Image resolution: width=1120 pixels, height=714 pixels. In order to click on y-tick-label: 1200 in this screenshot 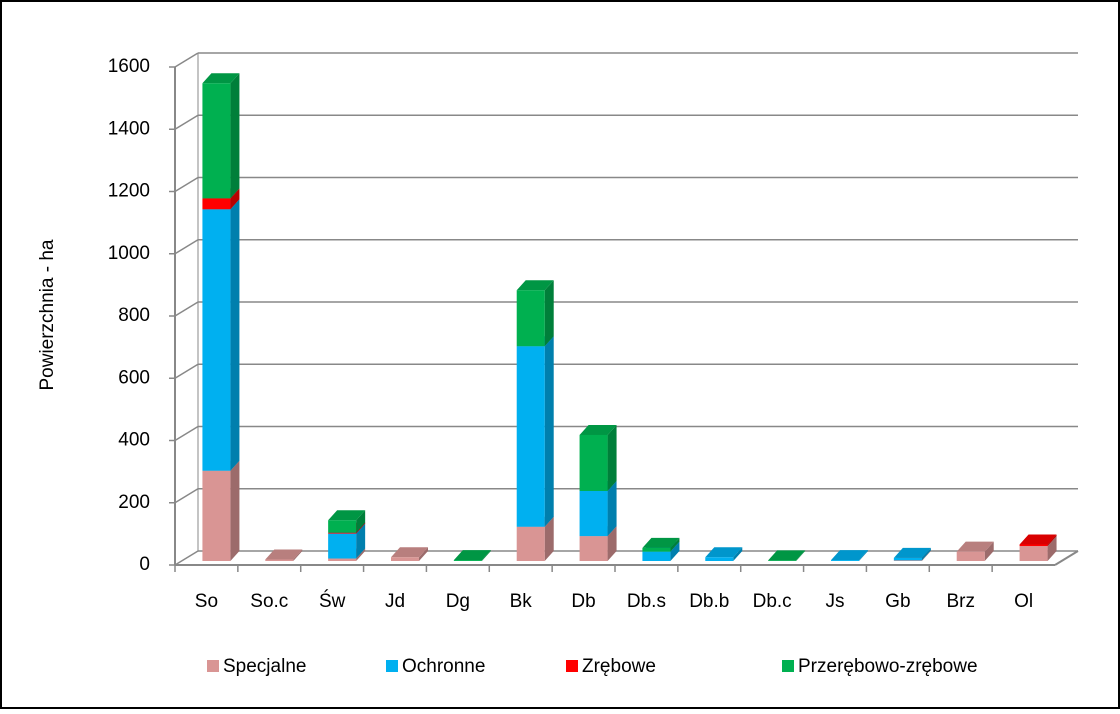, I will do `click(129, 191)`.